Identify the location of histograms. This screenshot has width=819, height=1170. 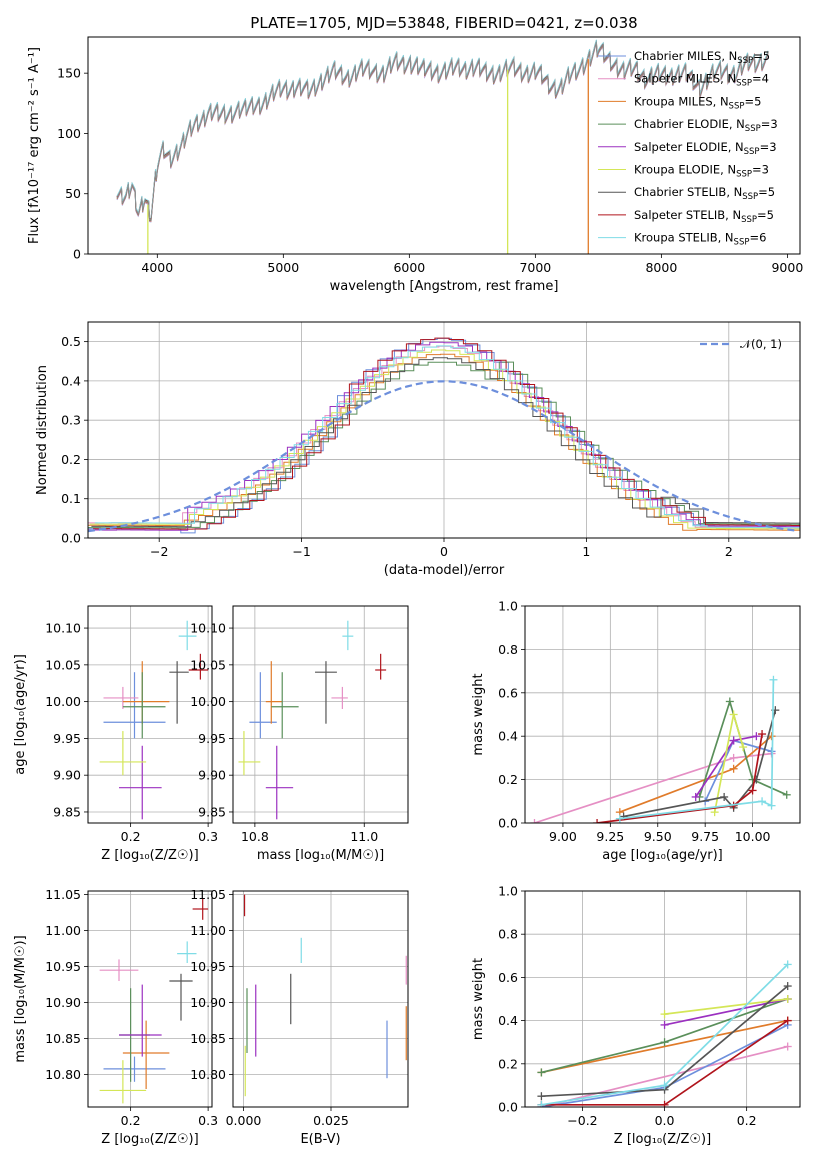
(444, 435).